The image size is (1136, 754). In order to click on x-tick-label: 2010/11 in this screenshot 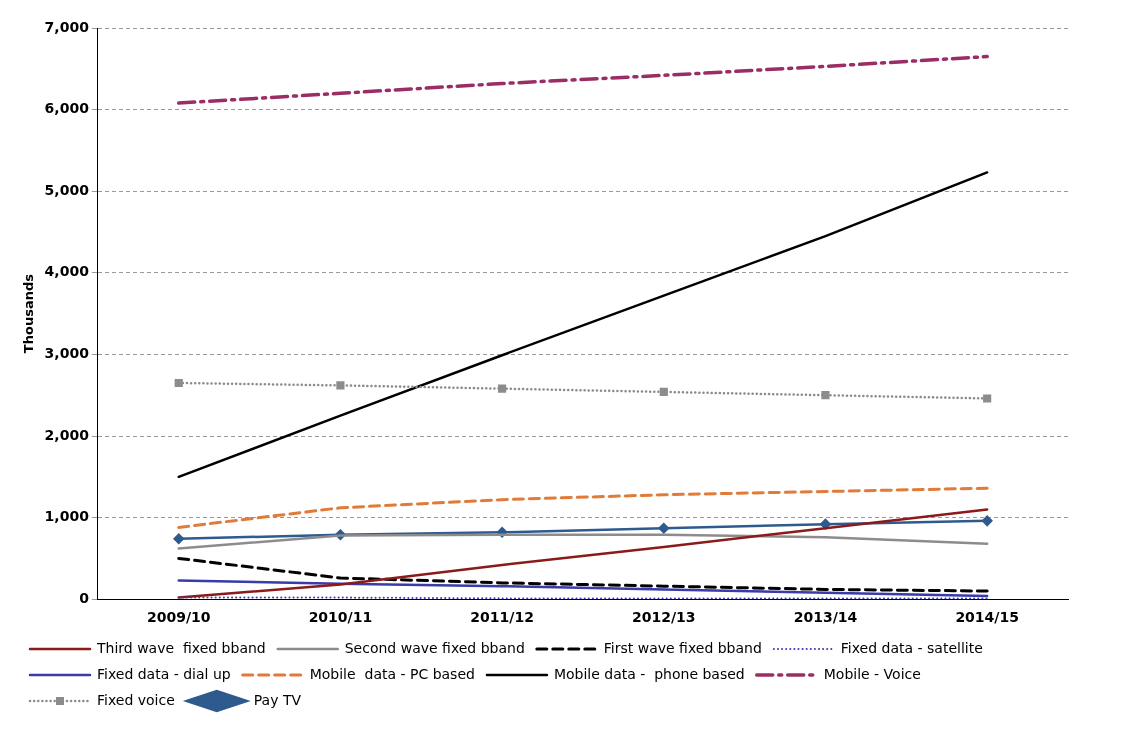, I will do `click(340, 617)`.